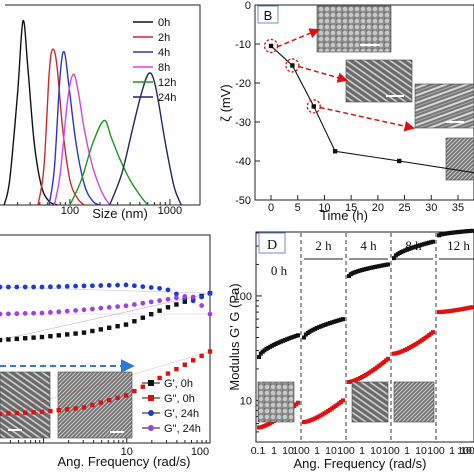 The image size is (474, 474). What do you see at coordinates (433, 332) in the screenshot?
I see `panel-d-gdoubleprime-point` at bounding box center [433, 332].